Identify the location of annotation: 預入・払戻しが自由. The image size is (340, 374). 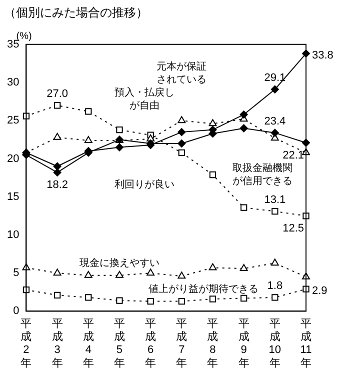
(144, 99).